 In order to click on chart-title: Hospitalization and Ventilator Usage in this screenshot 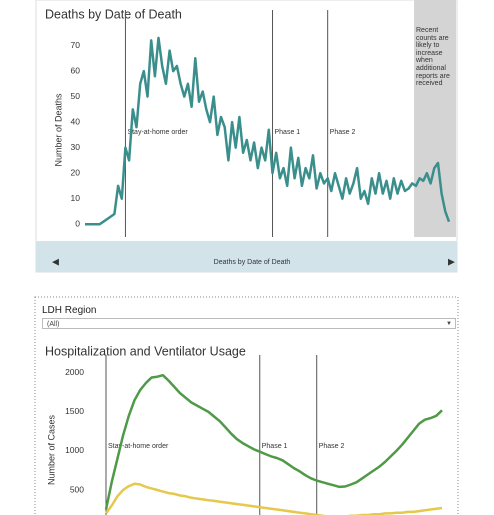, I will do `click(145, 351)`.